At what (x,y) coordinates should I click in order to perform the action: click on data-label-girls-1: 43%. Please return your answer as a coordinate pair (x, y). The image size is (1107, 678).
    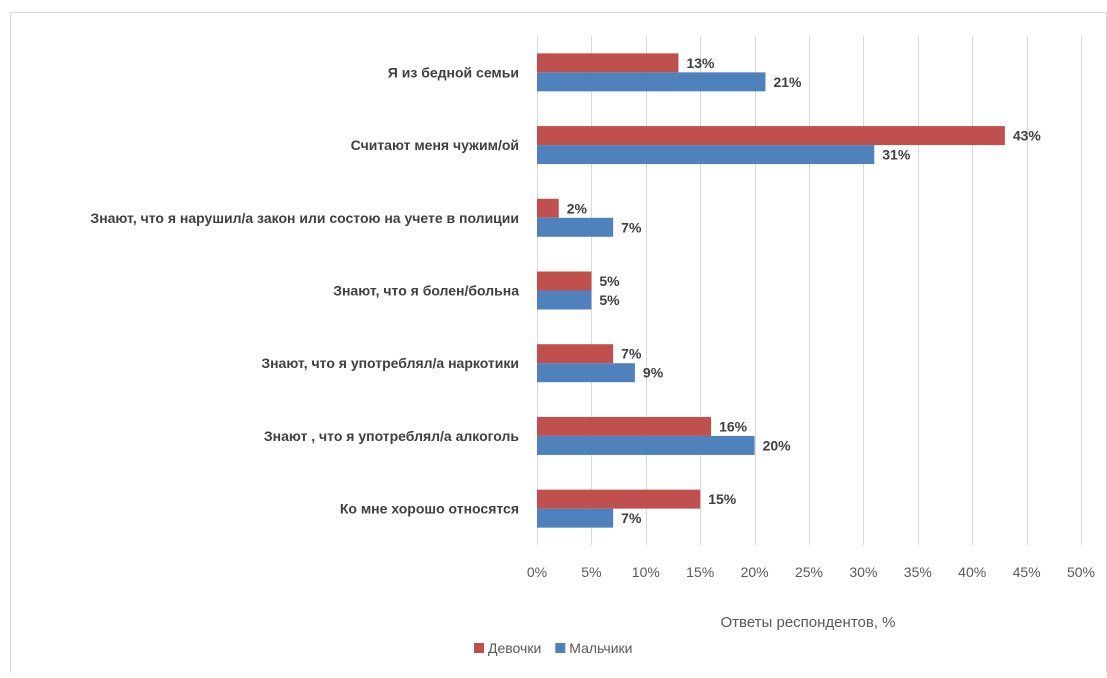
    Looking at the image, I should click on (1027, 136).